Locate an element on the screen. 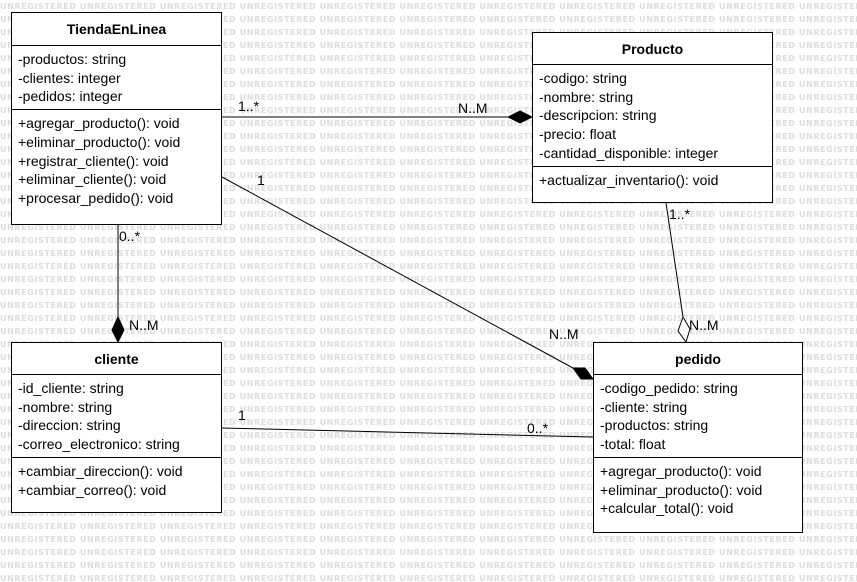 Image resolution: width=857 pixels, height=582 pixels. multiplicity-producto-pedido-target: N..M is located at coordinates (704, 325).